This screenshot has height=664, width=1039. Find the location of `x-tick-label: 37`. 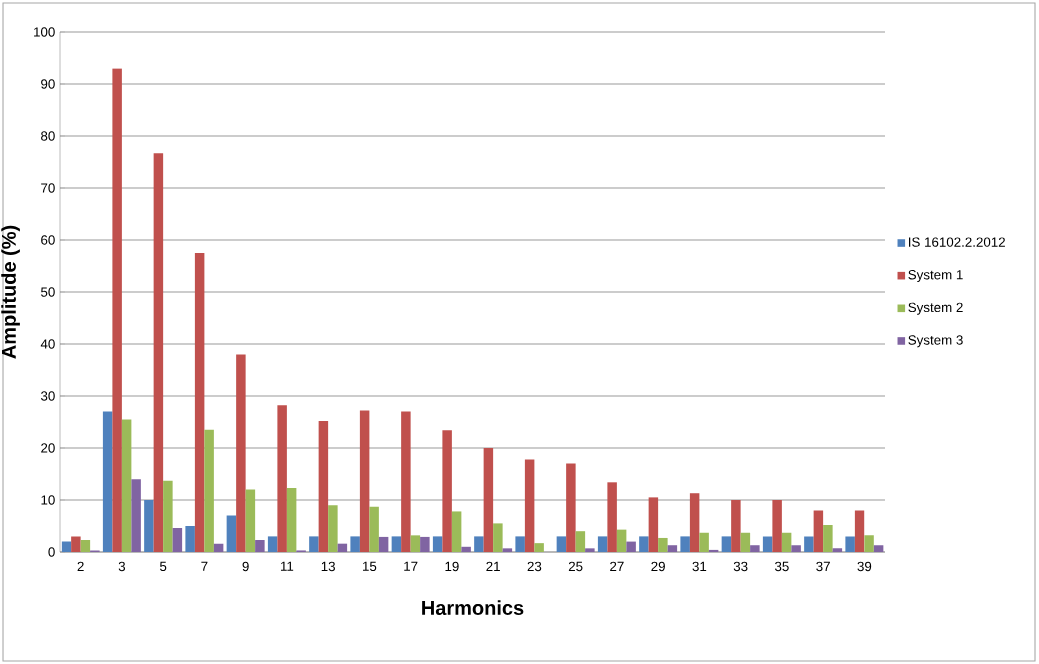

x-tick-label: 37 is located at coordinates (823, 566).